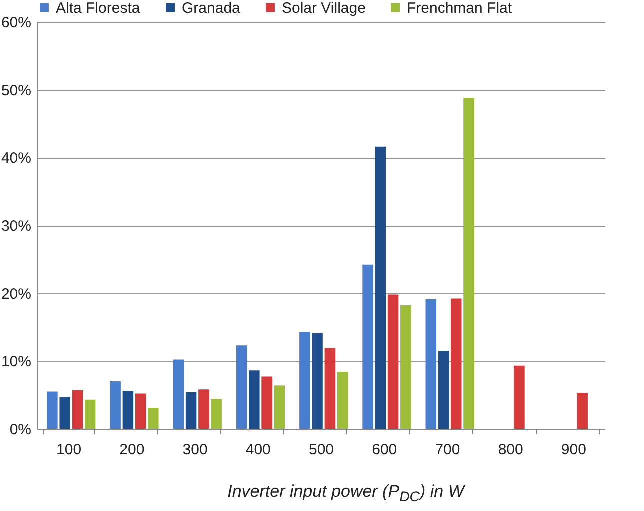  Describe the element at coordinates (511, 450) in the screenshot. I see `x-tick-label: 800` at that location.